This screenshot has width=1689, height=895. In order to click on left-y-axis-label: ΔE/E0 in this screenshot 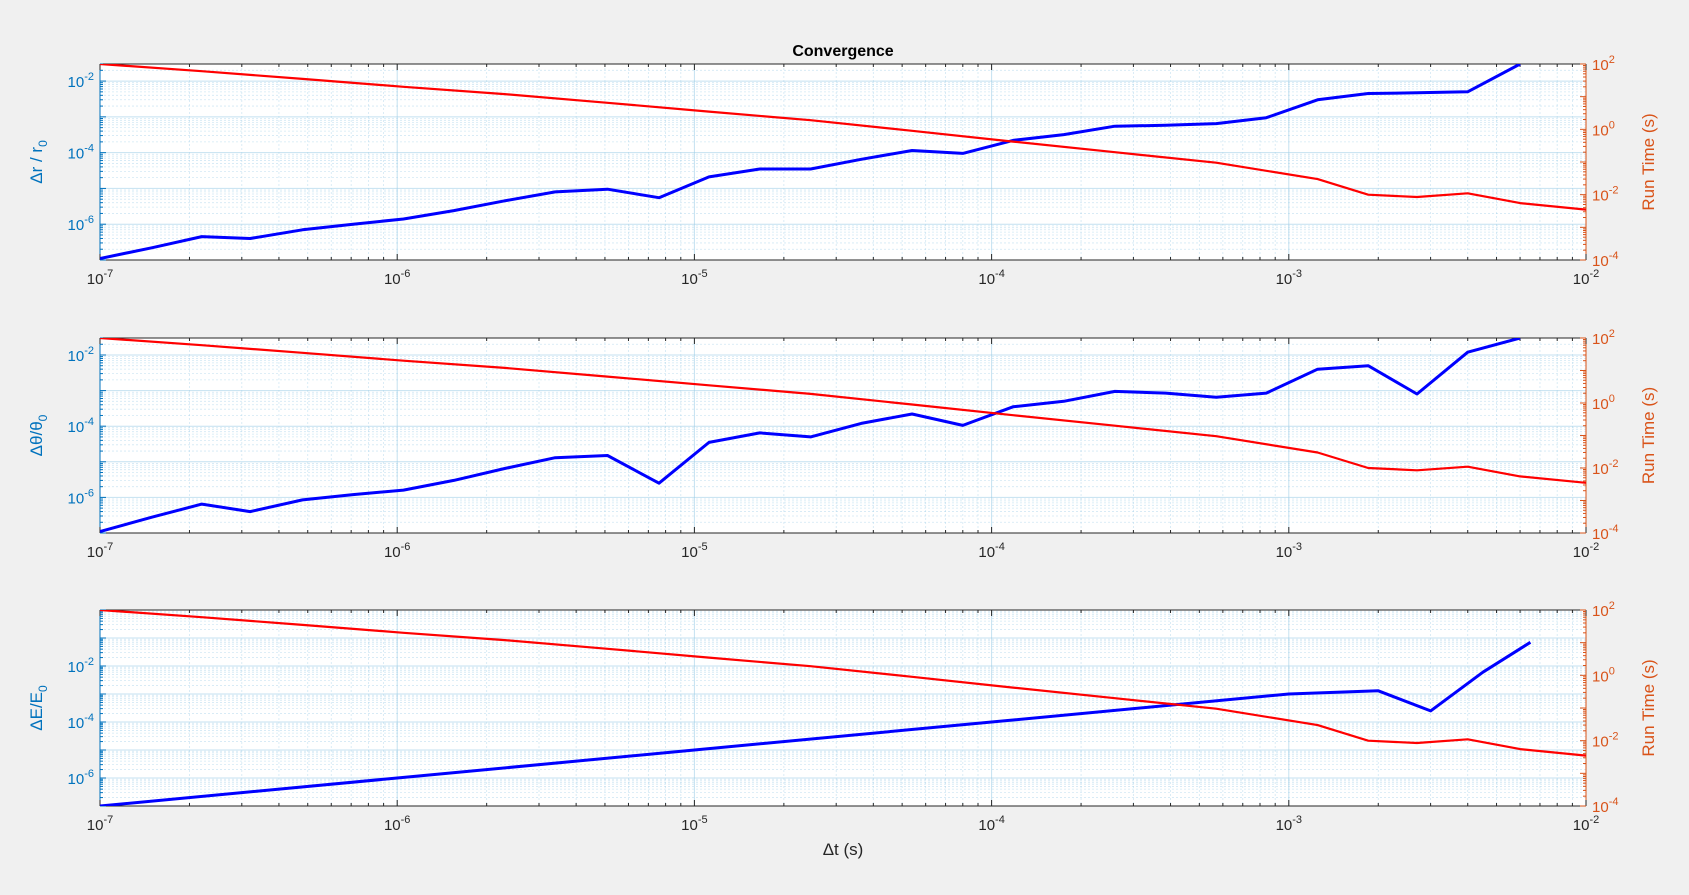, I will do `click(38, 708)`.